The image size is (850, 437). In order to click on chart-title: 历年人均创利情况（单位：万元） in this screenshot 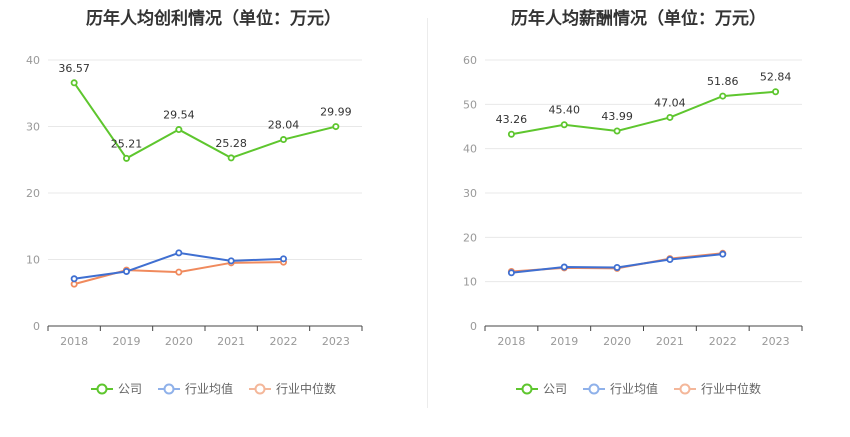, I will do `click(213, 19)`.